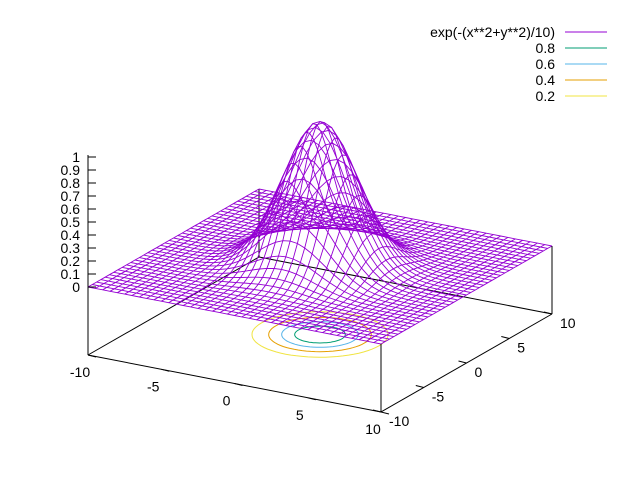 Image resolution: width=640 pixels, height=480 pixels. I want to click on contour-0.2, so click(320, 334).